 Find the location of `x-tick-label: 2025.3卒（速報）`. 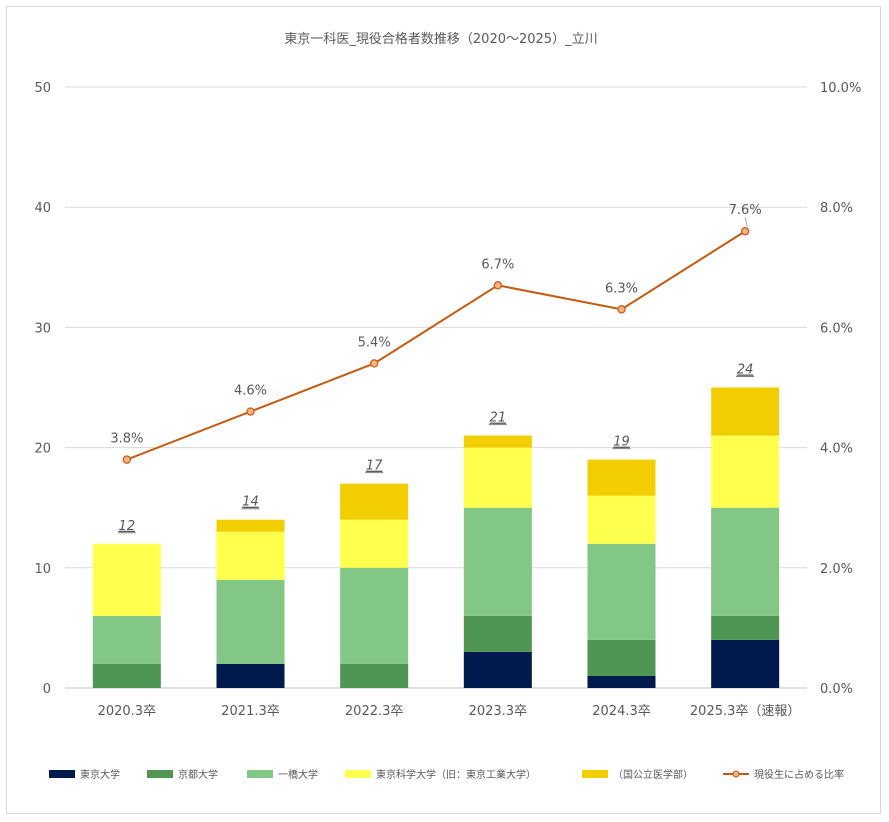

x-tick-label: 2025.3卒（速報） is located at coordinates (745, 711).